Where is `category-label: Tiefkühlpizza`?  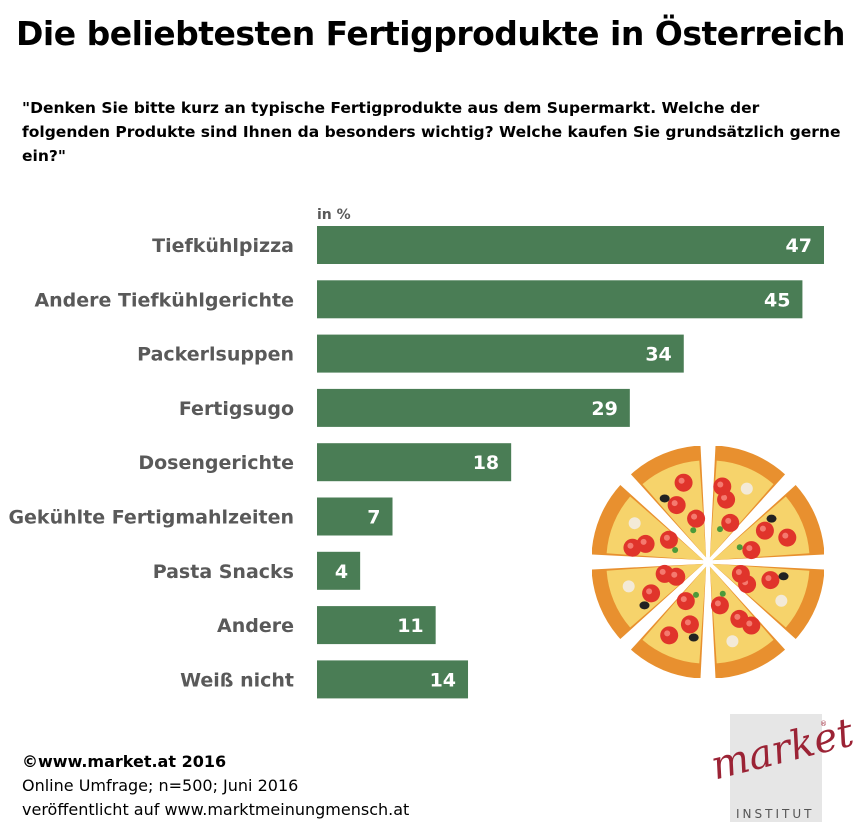 category-label: Tiefkühlpizza is located at coordinates (223, 246).